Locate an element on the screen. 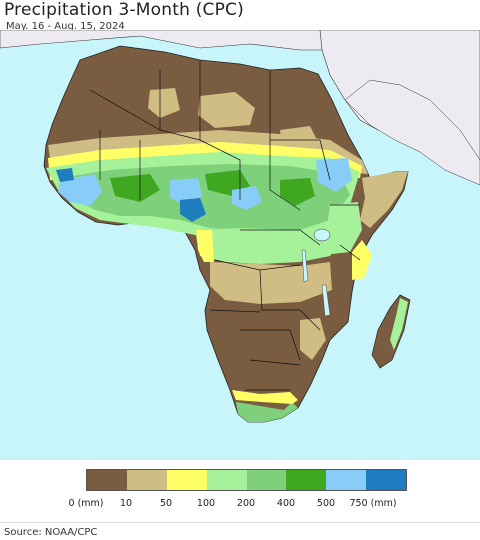  east-africa-yellow is located at coordinates (362, 260).